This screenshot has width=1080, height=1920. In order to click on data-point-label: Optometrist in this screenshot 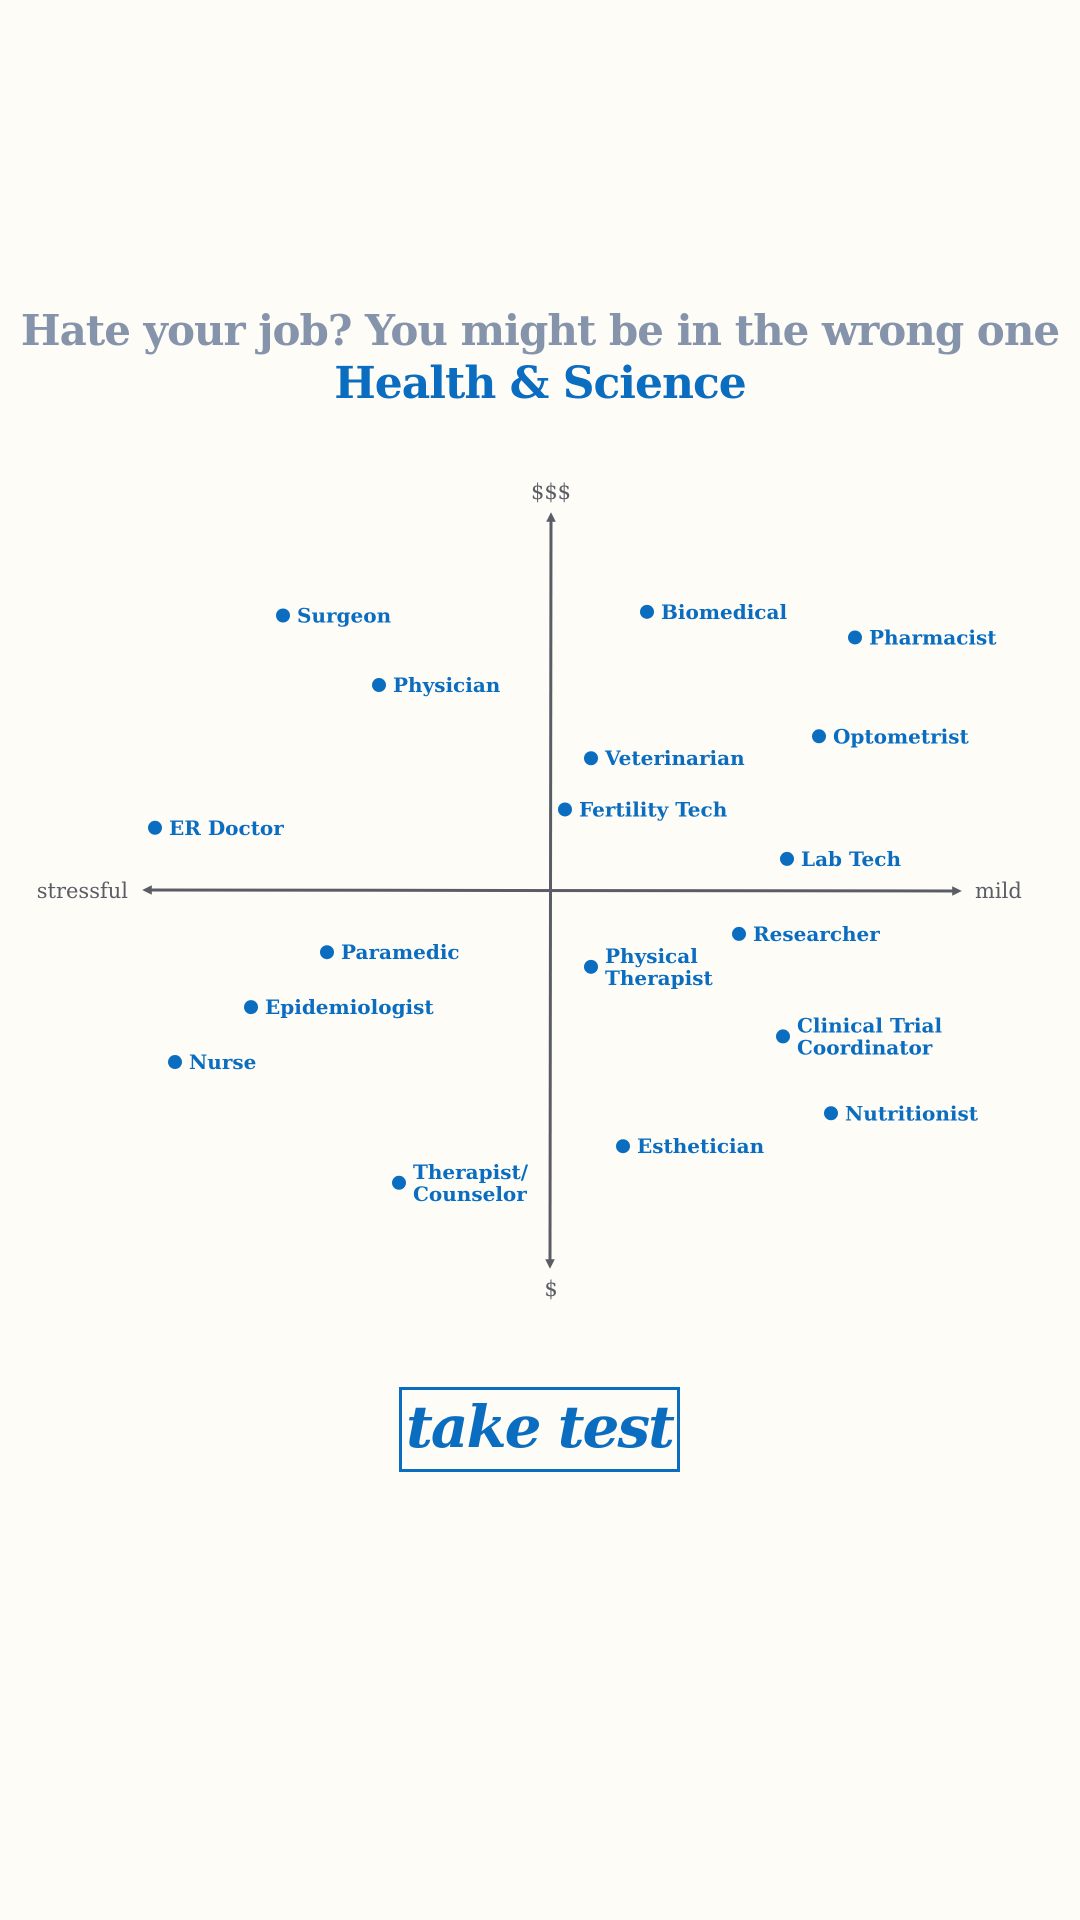, I will do `click(901, 736)`.